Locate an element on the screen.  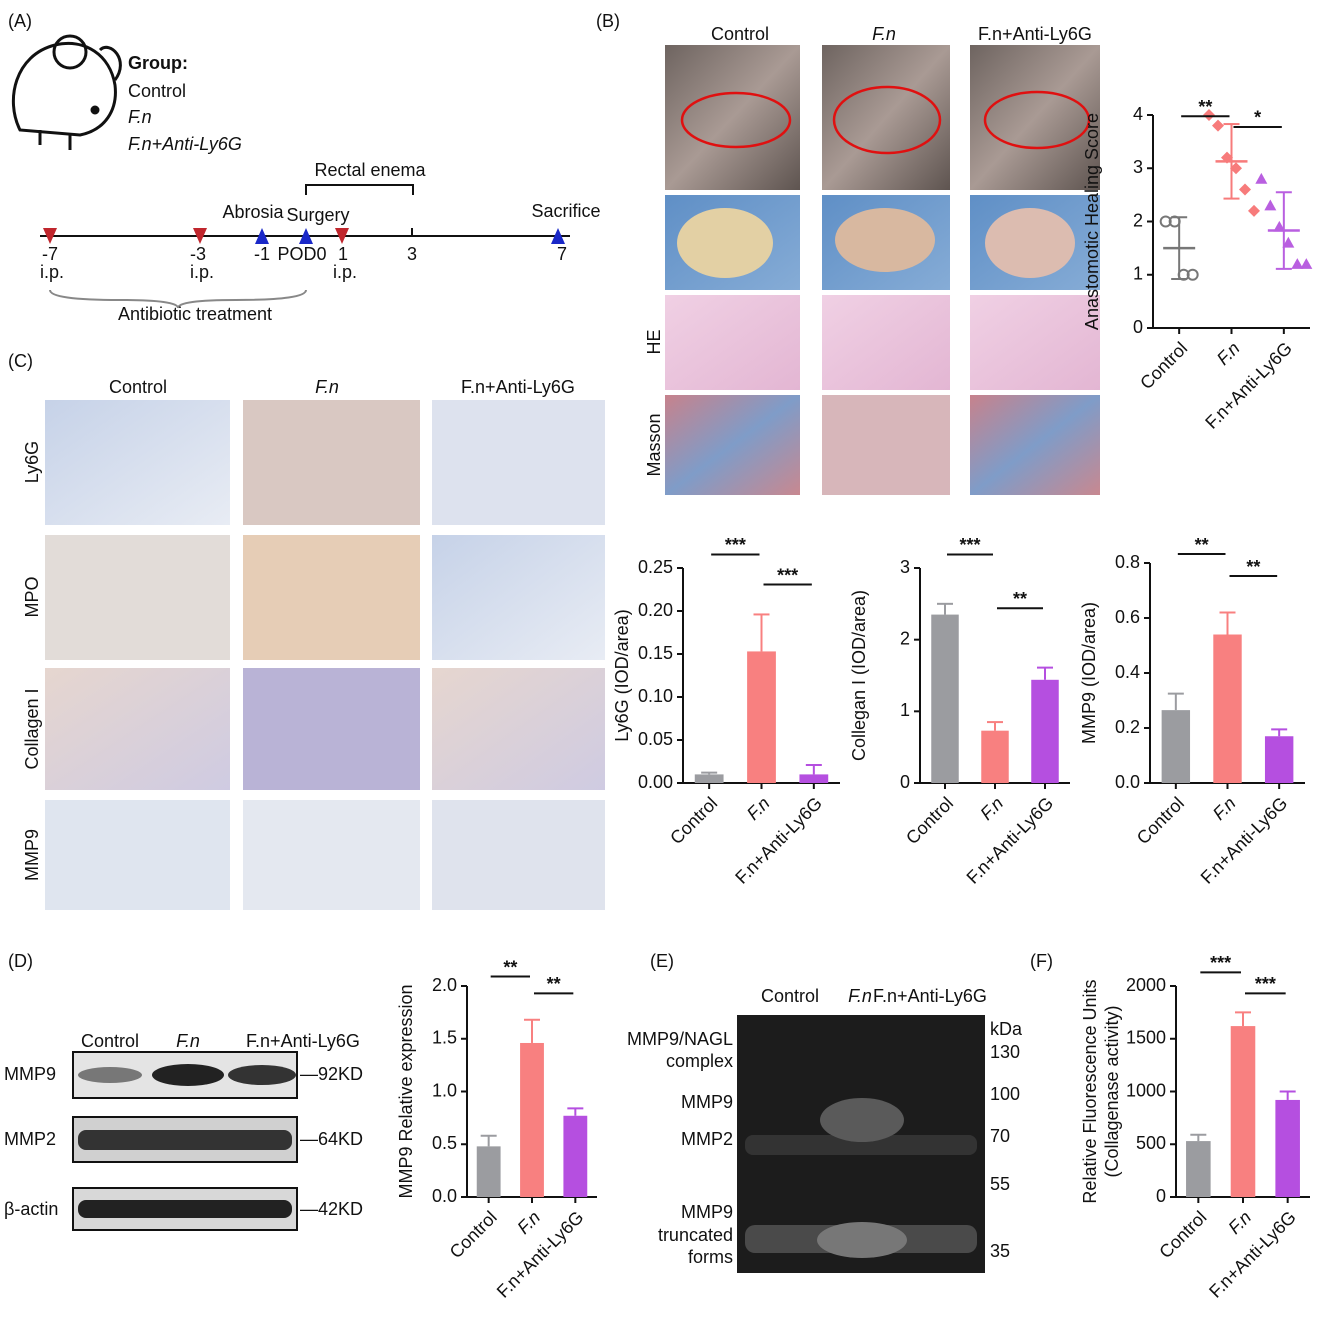
row-label: Ly6G is located at coordinates (32, 462).